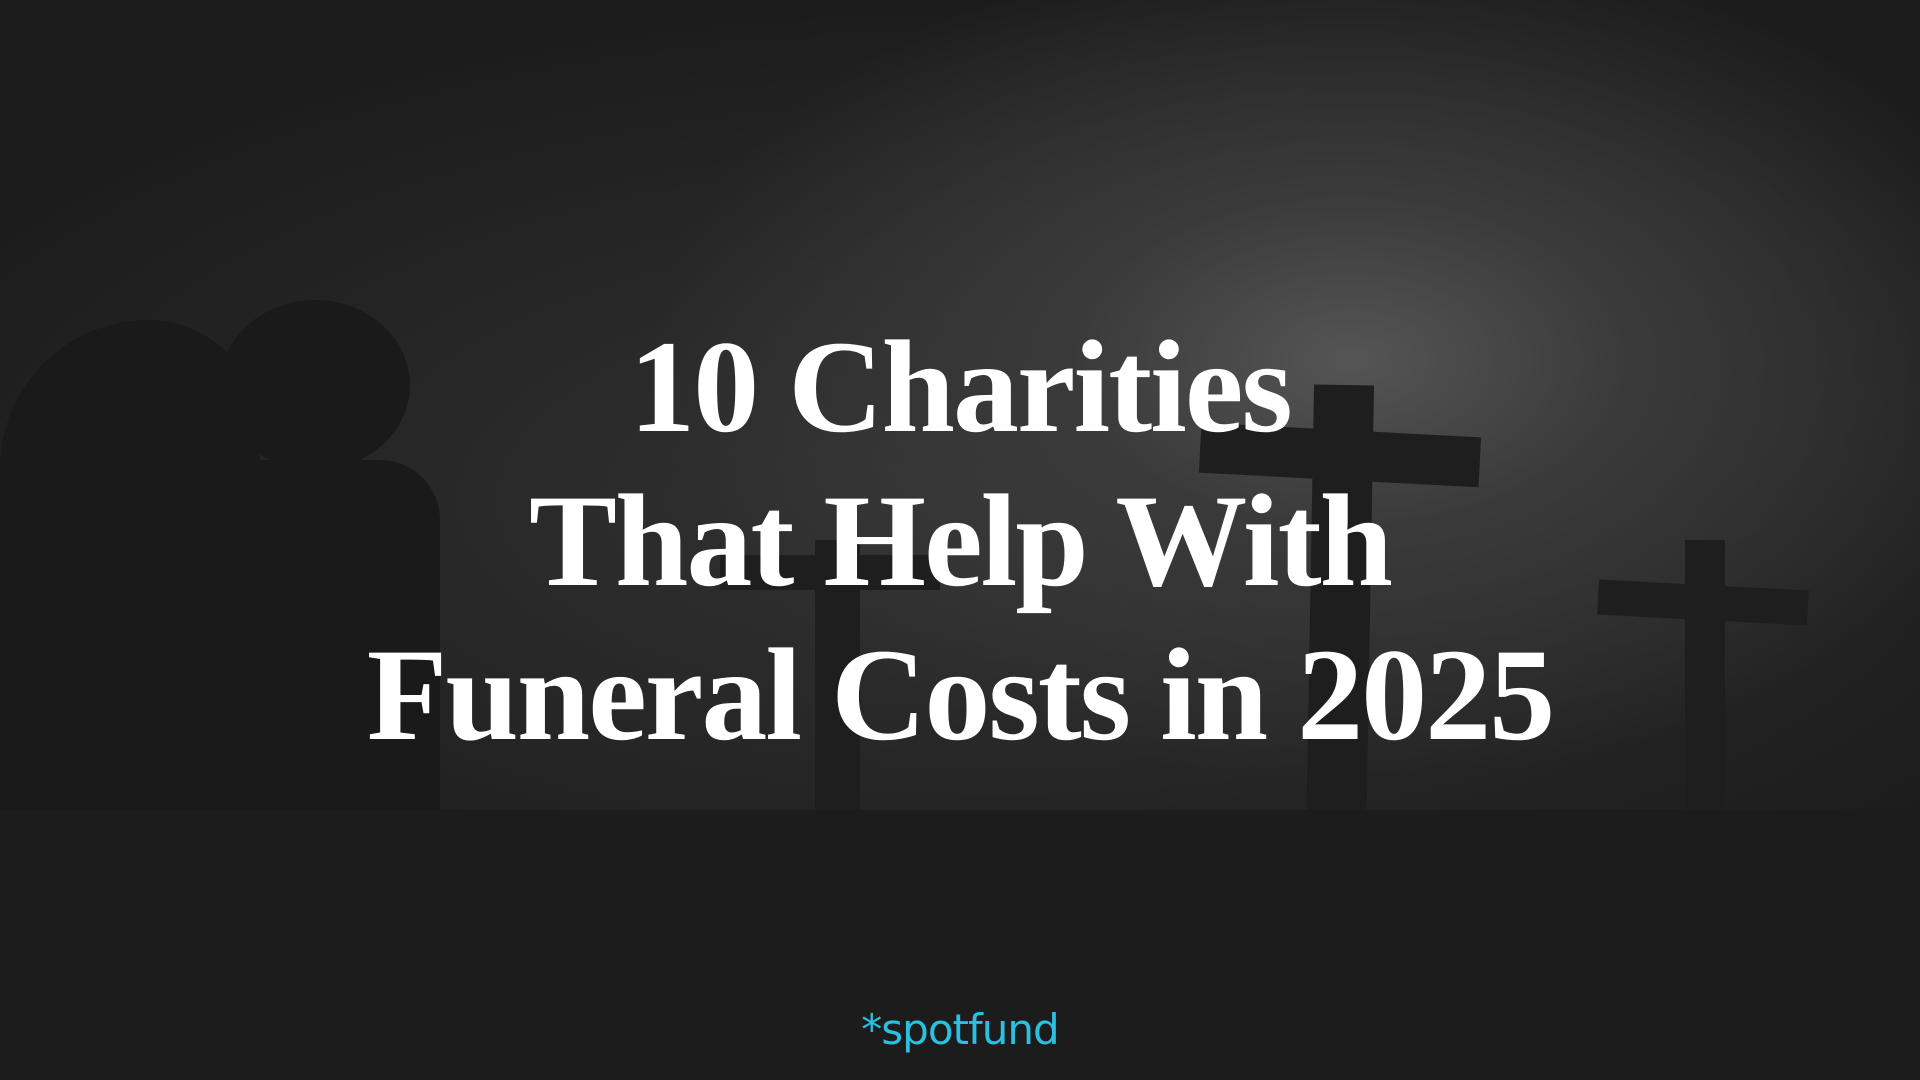  I want to click on cross-silhouette, so click(830, 572).